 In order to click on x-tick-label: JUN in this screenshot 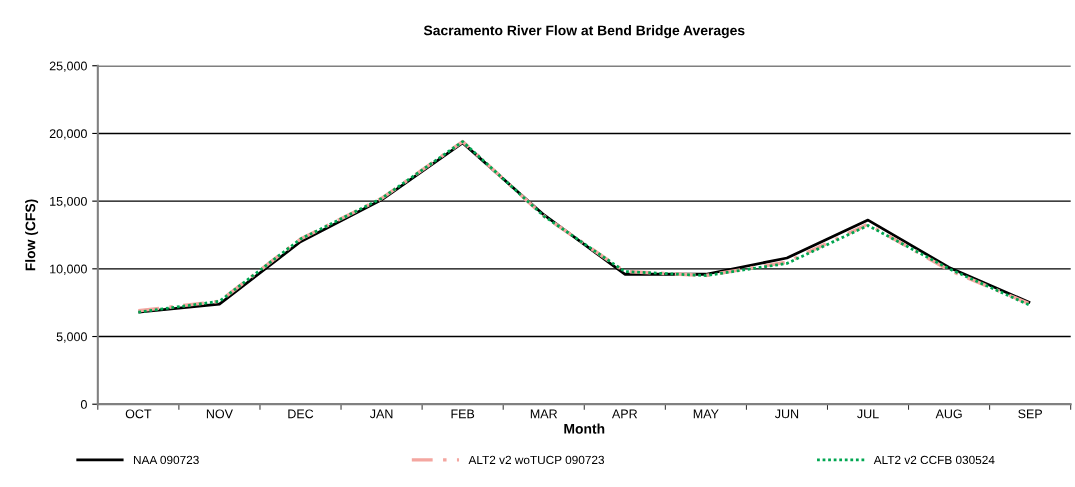, I will do `click(786, 414)`.